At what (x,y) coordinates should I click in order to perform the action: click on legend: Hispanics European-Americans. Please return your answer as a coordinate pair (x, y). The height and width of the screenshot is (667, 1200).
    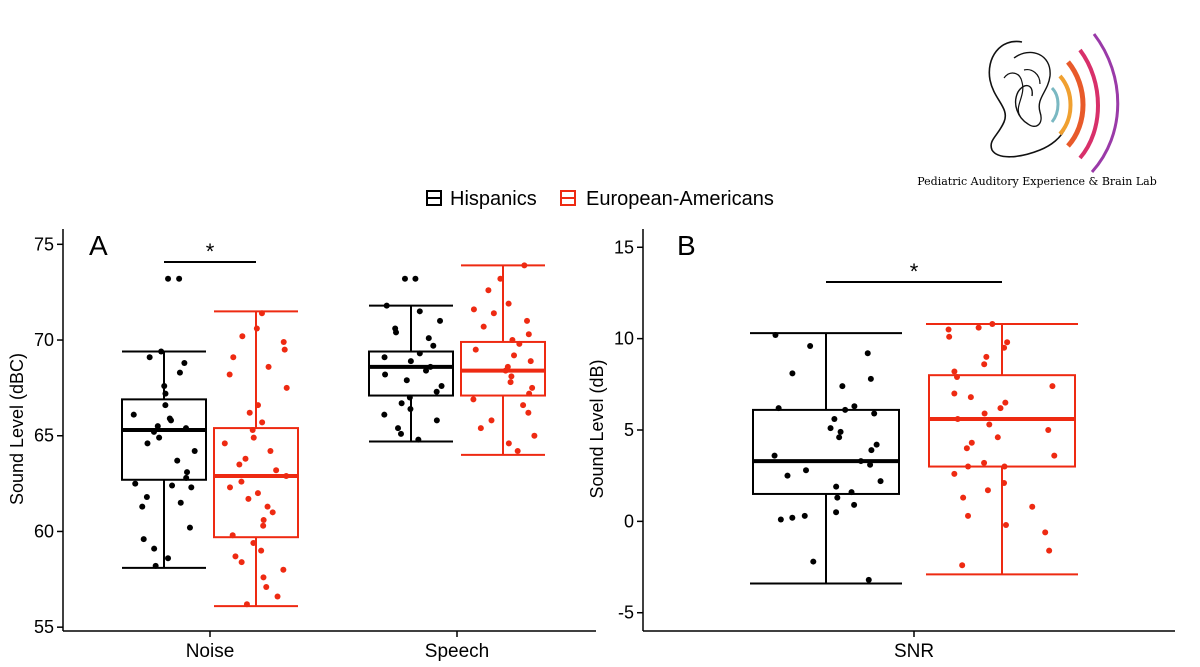
    Looking at the image, I should click on (600, 199).